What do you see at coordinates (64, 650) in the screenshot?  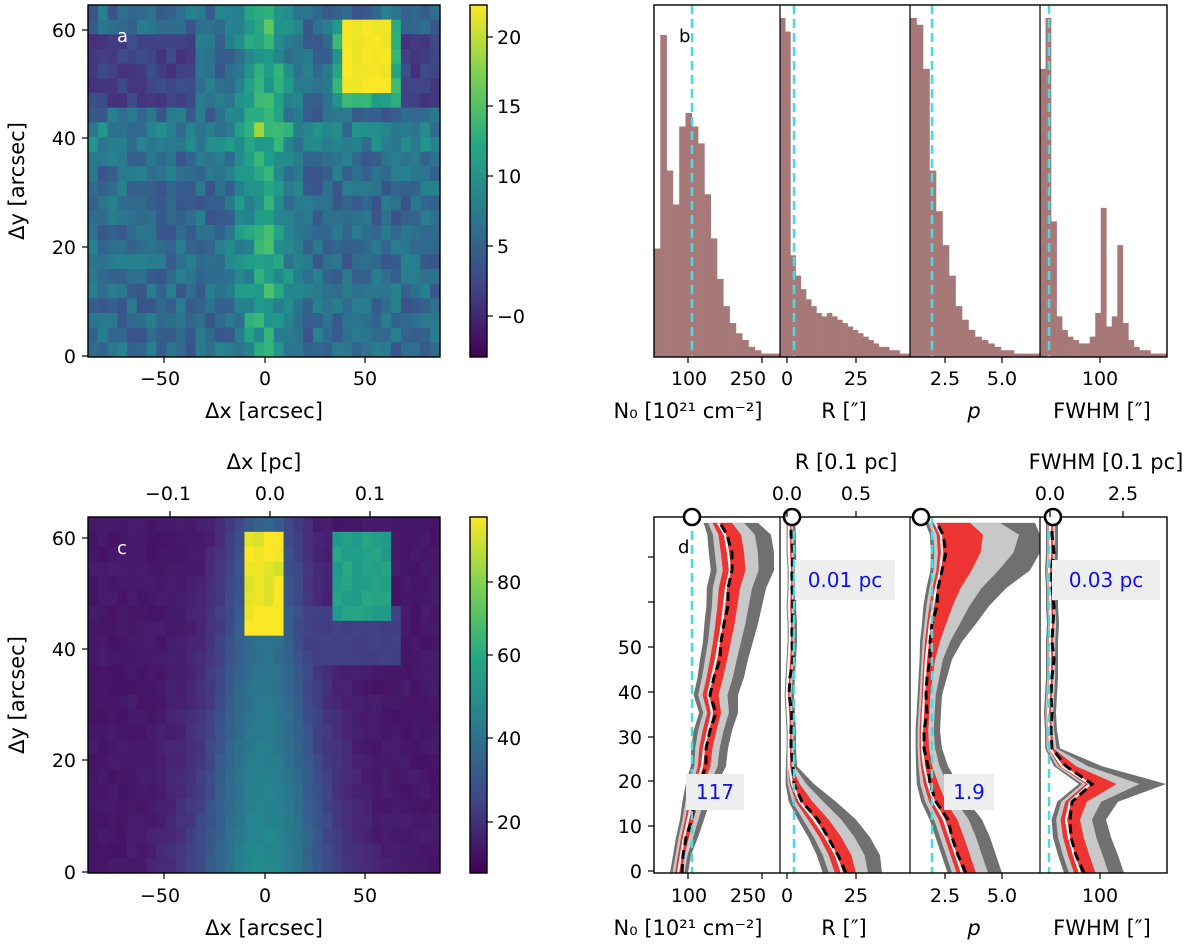 I see `panel-c-ytick: 40` at bounding box center [64, 650].